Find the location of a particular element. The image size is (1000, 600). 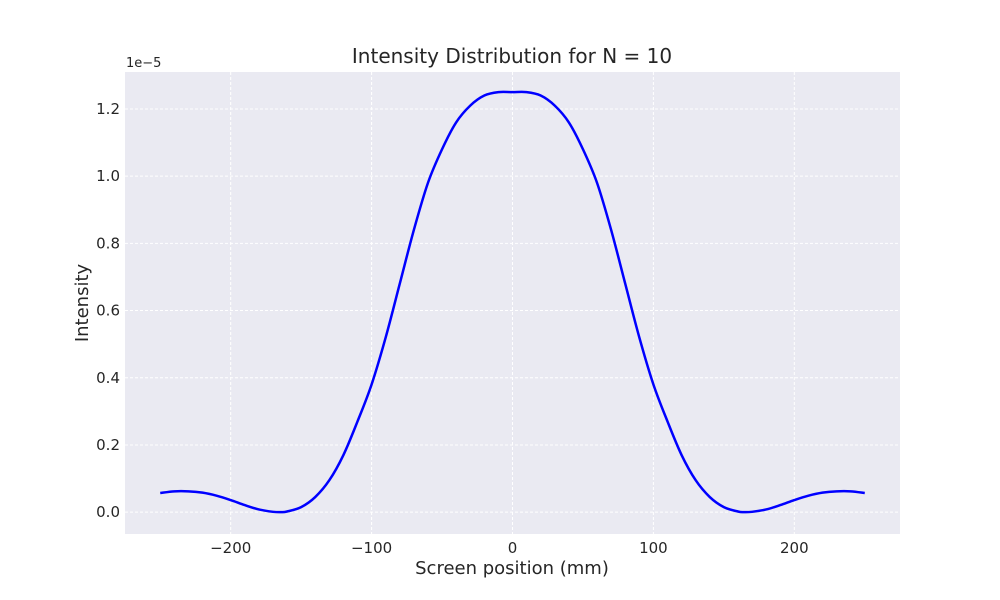

y-tick-label: 0.2 is located at coordinates (108, 445).